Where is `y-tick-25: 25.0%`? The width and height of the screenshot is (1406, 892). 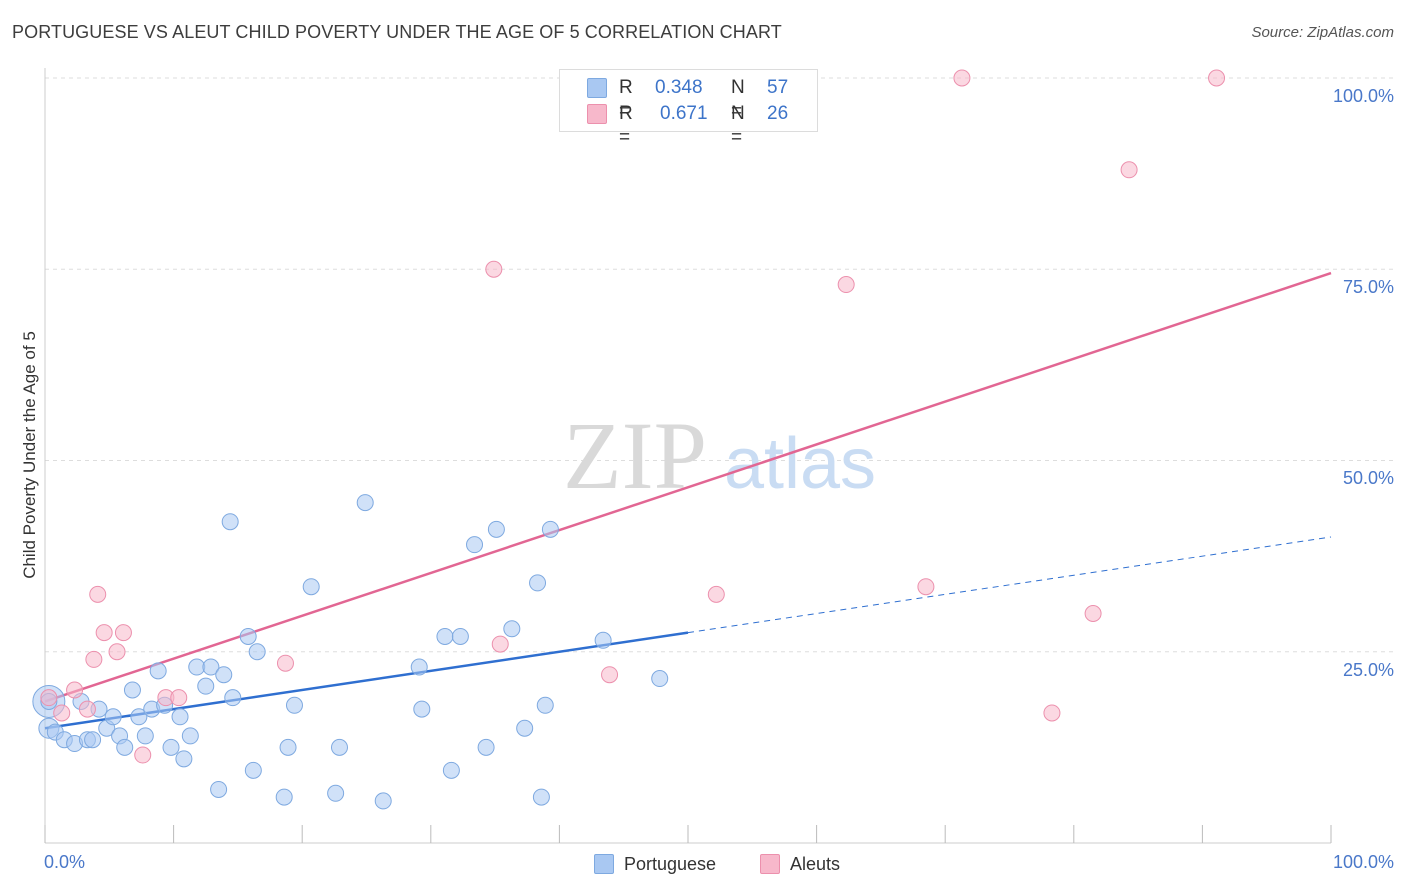 y-tick-25: 25.0% is located at coordinates (1368, 670).